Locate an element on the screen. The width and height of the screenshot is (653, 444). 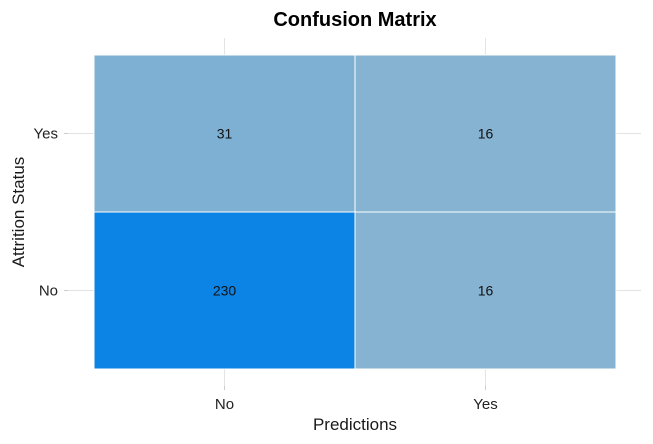
y-tick-label: Yes is located at coordinates (46, 134).